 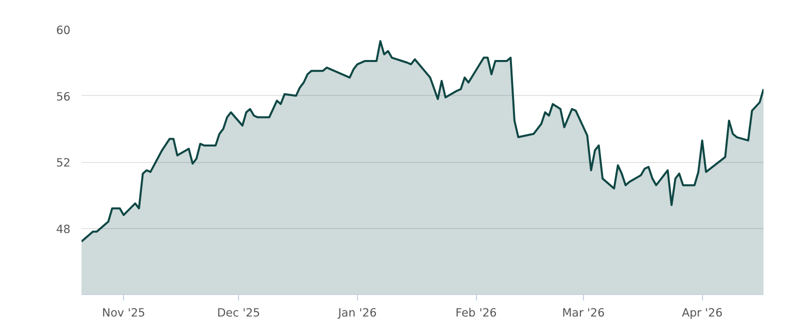 What do you see at coordinates (583, 313) in the screenshot?
I see `x-tick-label: Mar '26` at bounding box center [583, 313].